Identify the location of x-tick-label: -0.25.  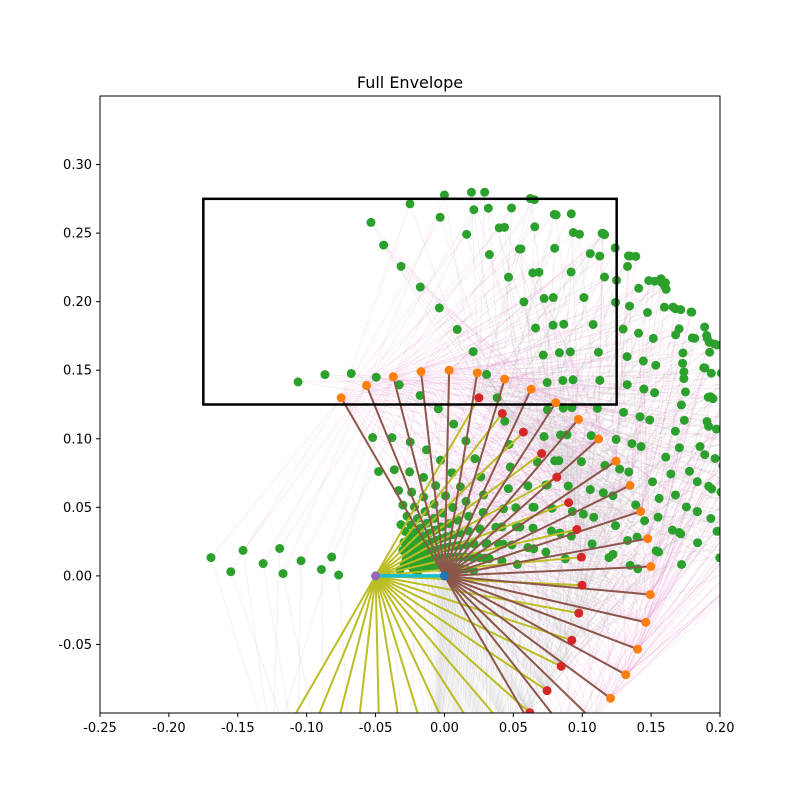
(100, 728).